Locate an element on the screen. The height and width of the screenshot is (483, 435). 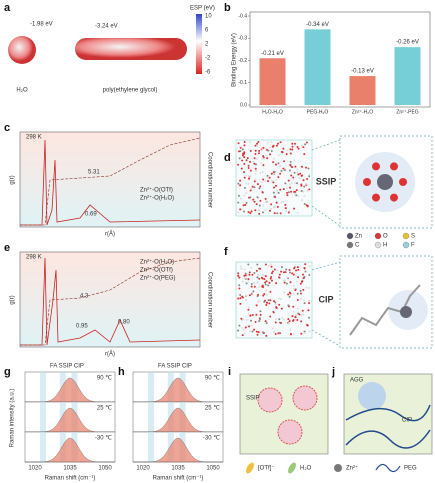
x-tick-label: 1020 is located at coordinates (143, 469).